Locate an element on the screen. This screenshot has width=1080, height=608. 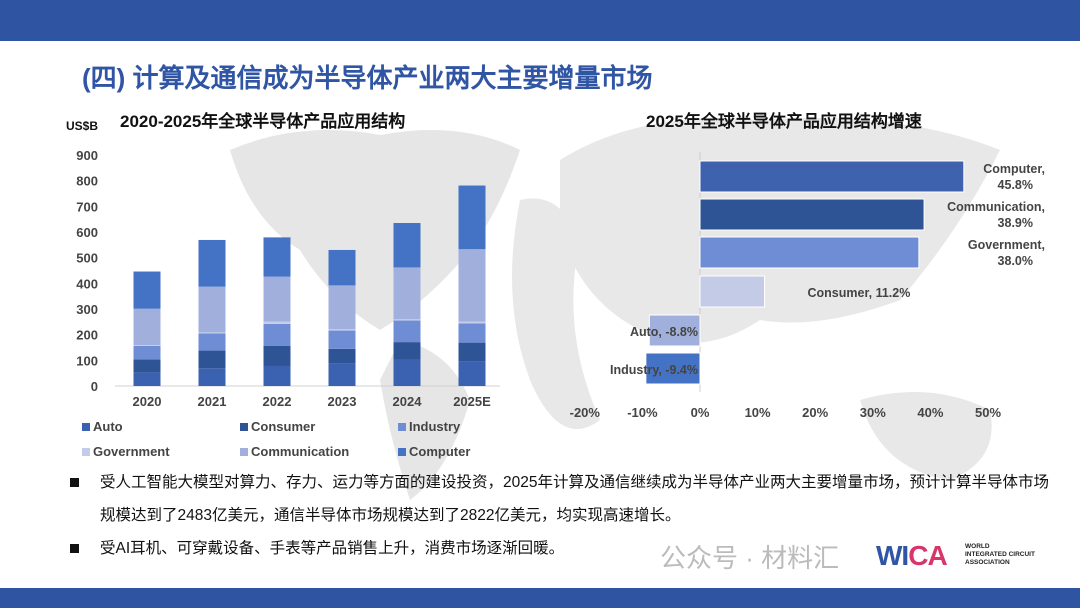
bar-auto is located at coordinates (674, 330).